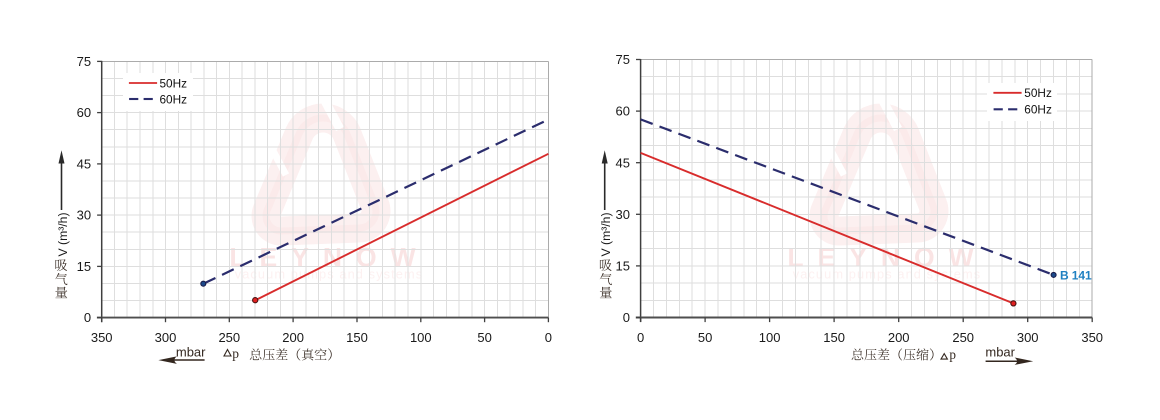 The image size is (1160, 420). What do you see at coordinates (887, 257) in the screenshot?
I see `svg-text: LEYNOW` at bounding box center [887, 257].